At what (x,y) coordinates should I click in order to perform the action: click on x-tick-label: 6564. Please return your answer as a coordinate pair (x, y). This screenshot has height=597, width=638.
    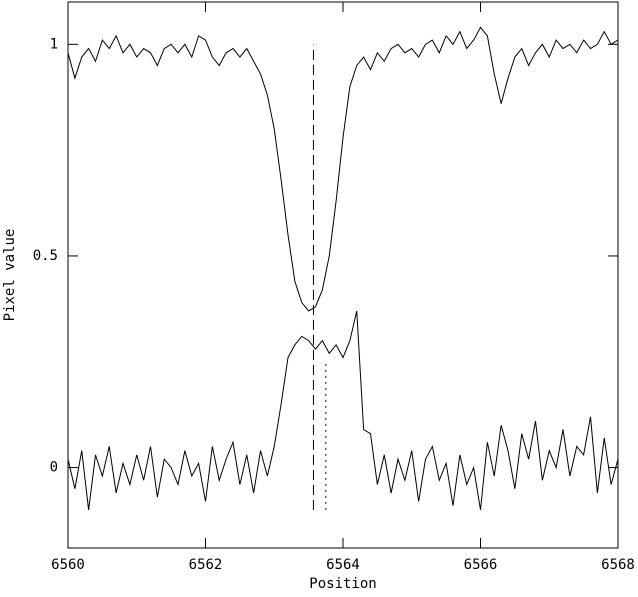
    Looking at the image, I should click on (343, 565).